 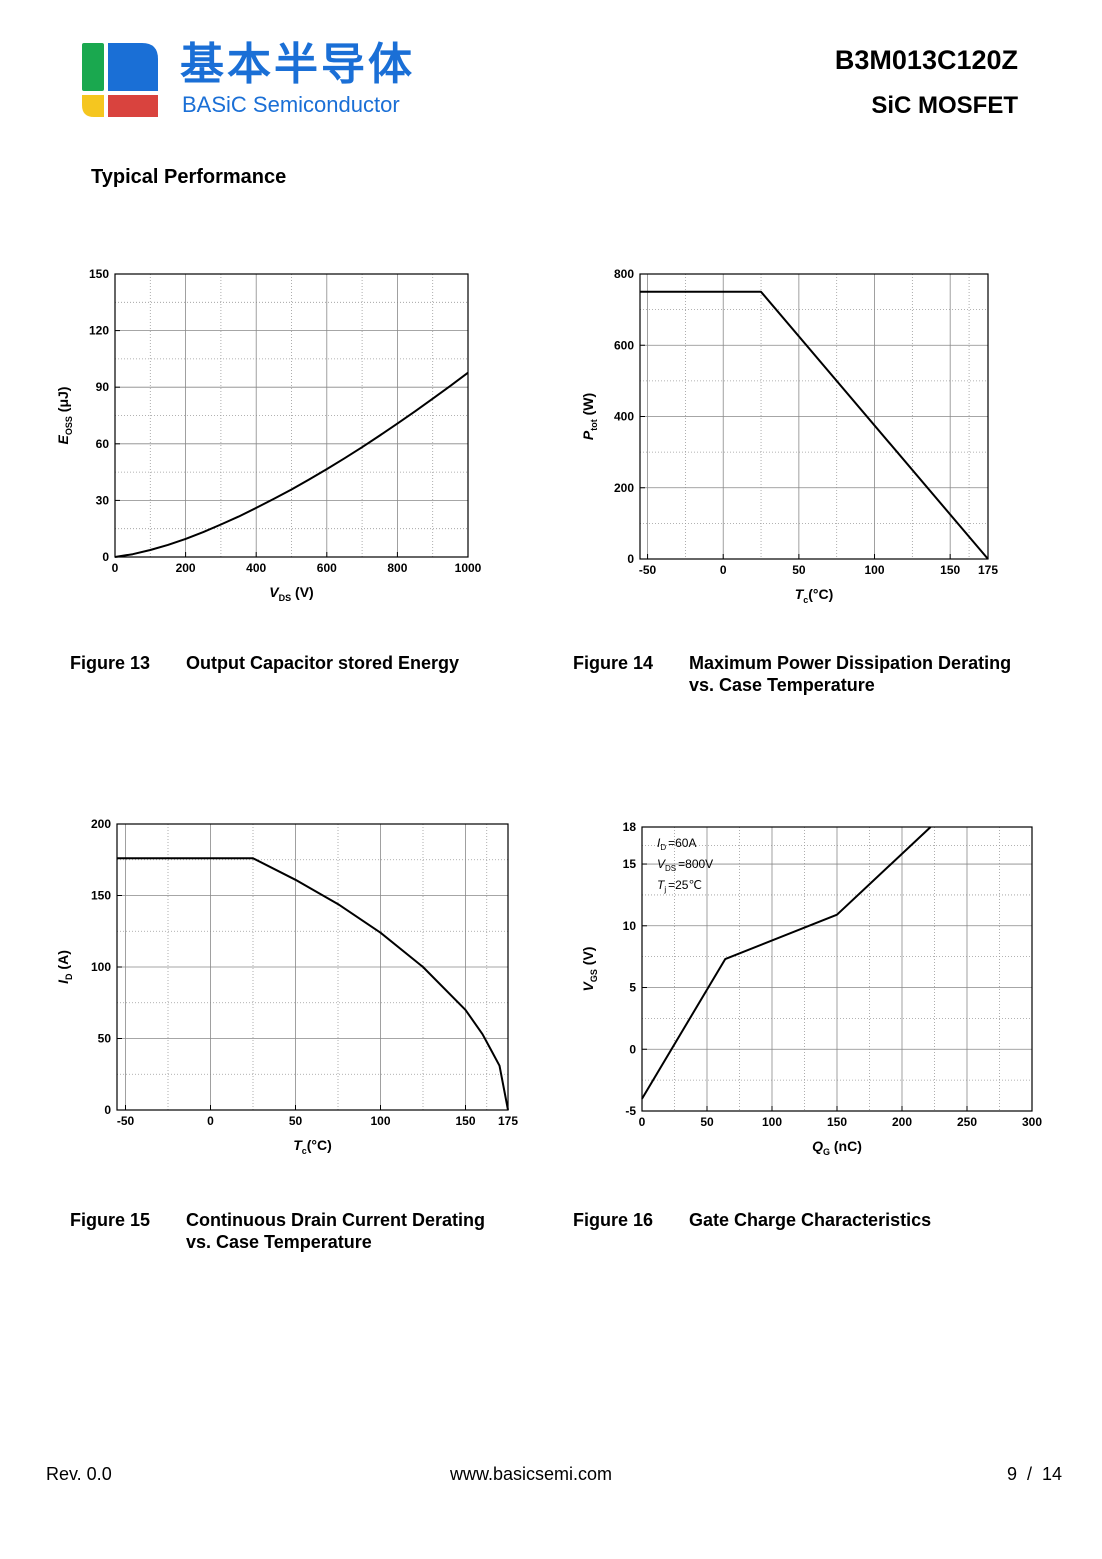 What do you see at coordinates (297, 64) in the screenshot?
I see `logo-chinese-text: 基本半导体` at bounding box center [297, 64].